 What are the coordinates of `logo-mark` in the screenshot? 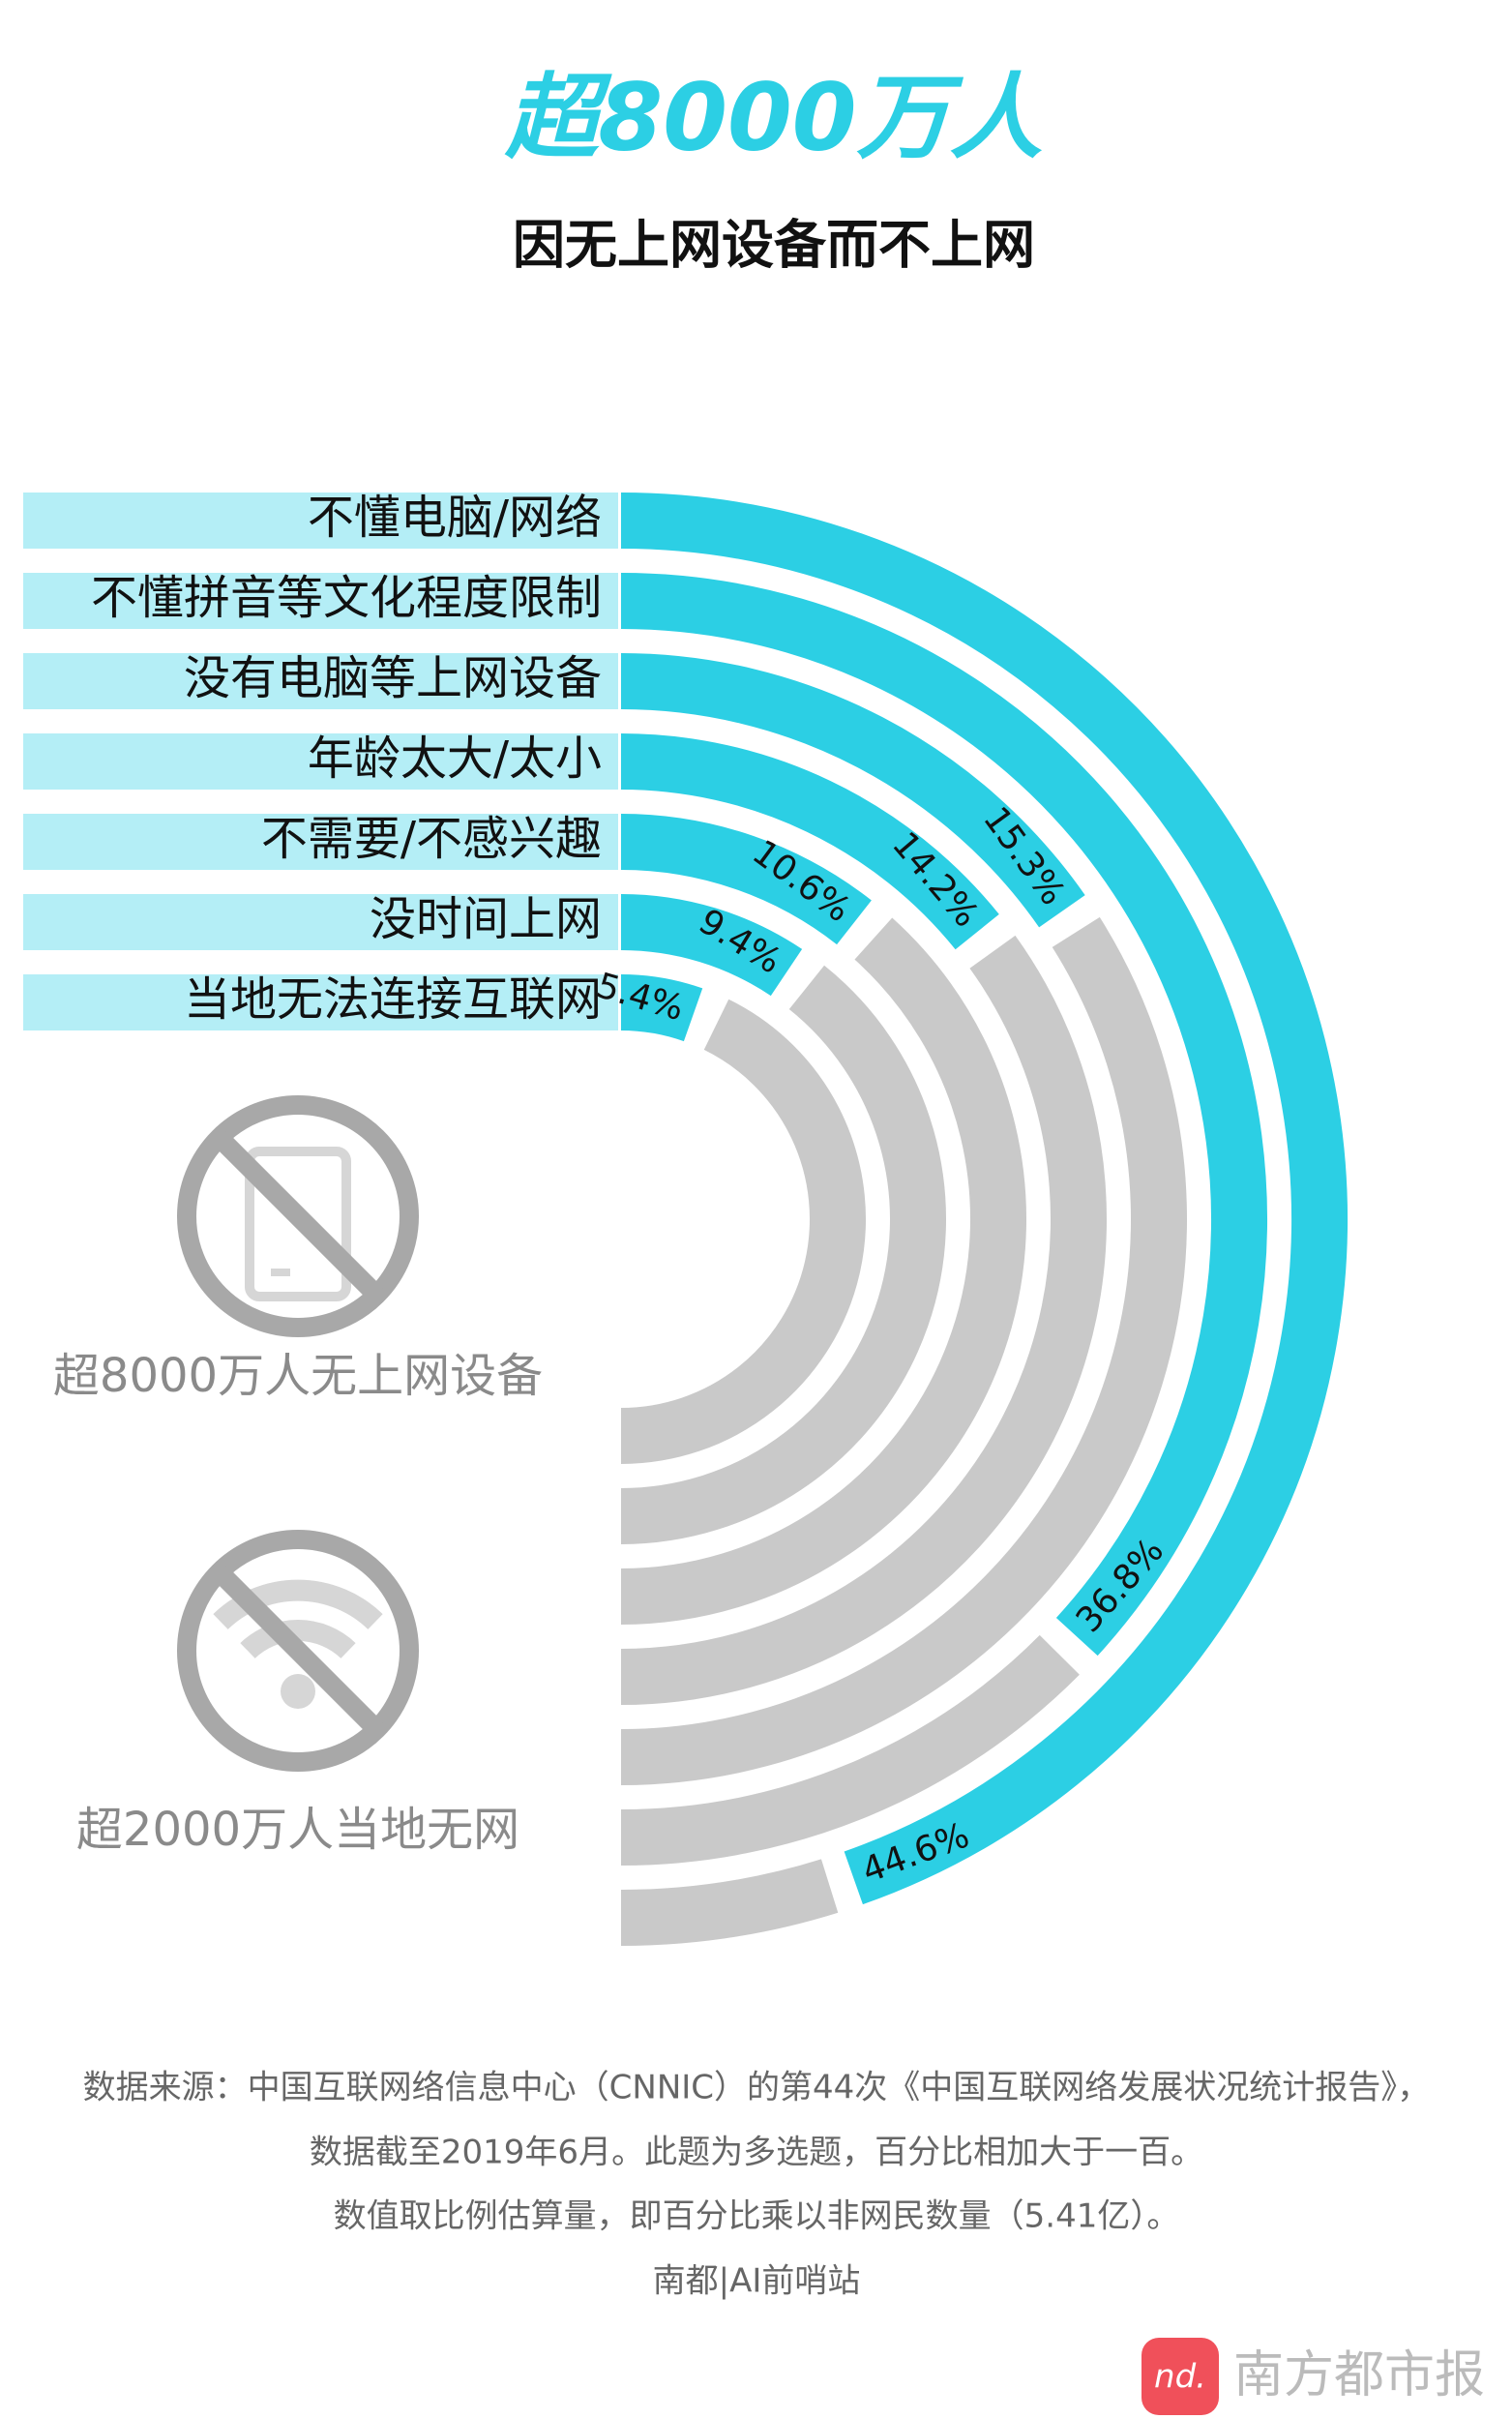 It's located at (1180, 2376).